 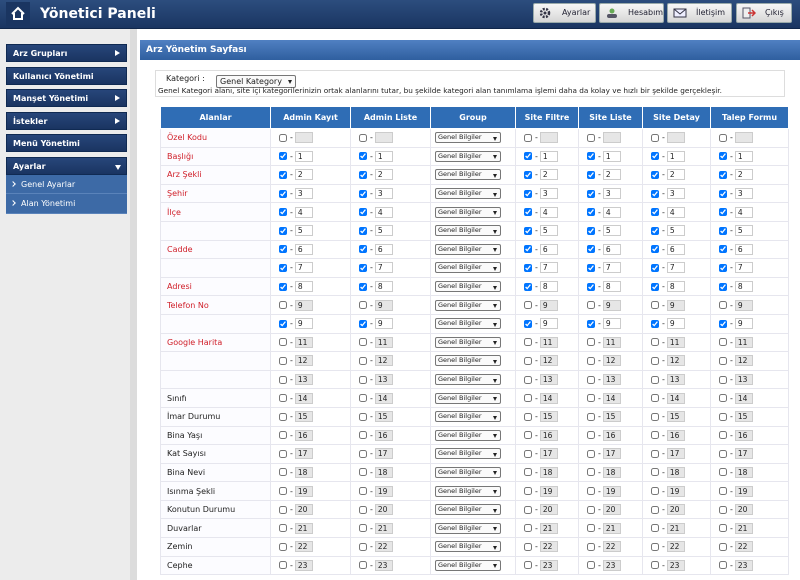 I want to click on order-input: 13, so click(x=743, y=380).